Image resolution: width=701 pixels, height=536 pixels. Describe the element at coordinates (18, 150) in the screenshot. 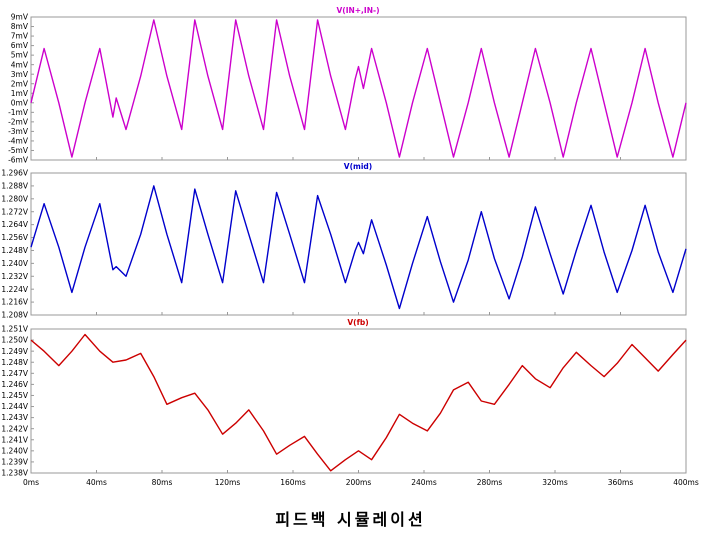

I see `y-tick-label: -5mV` at that location.